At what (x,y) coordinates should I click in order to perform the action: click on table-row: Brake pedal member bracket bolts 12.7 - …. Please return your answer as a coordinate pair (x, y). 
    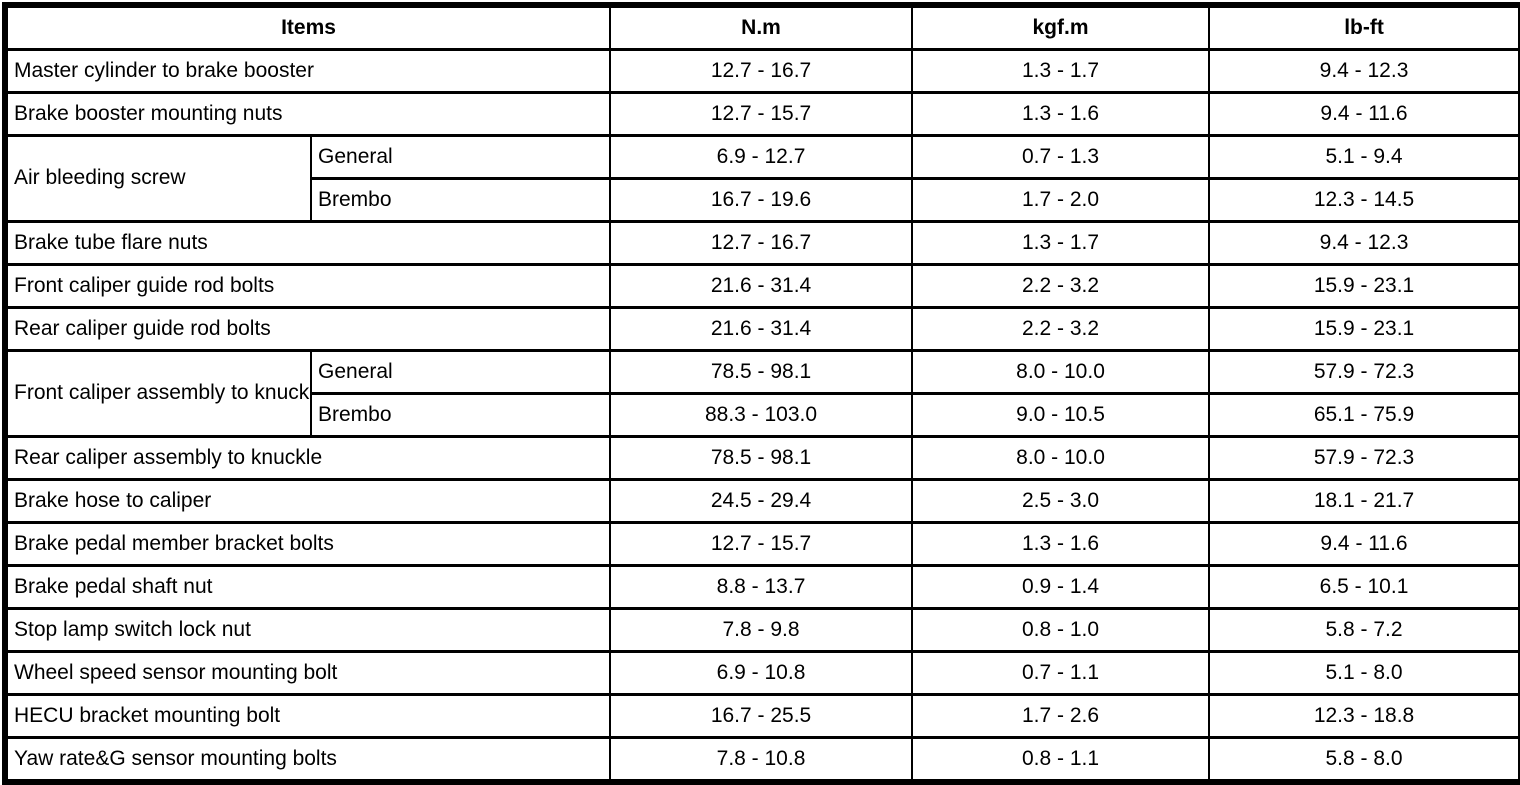
    Looking at the image, I should click on (761, 544).